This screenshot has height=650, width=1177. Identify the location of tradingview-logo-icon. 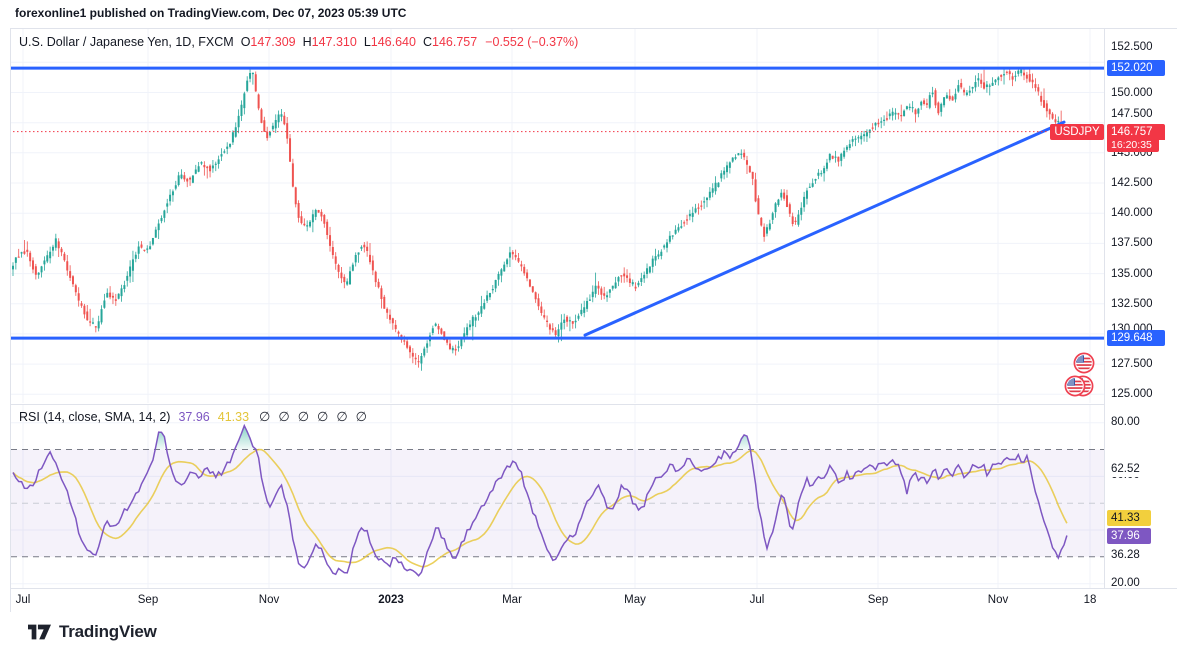
(39, 632).